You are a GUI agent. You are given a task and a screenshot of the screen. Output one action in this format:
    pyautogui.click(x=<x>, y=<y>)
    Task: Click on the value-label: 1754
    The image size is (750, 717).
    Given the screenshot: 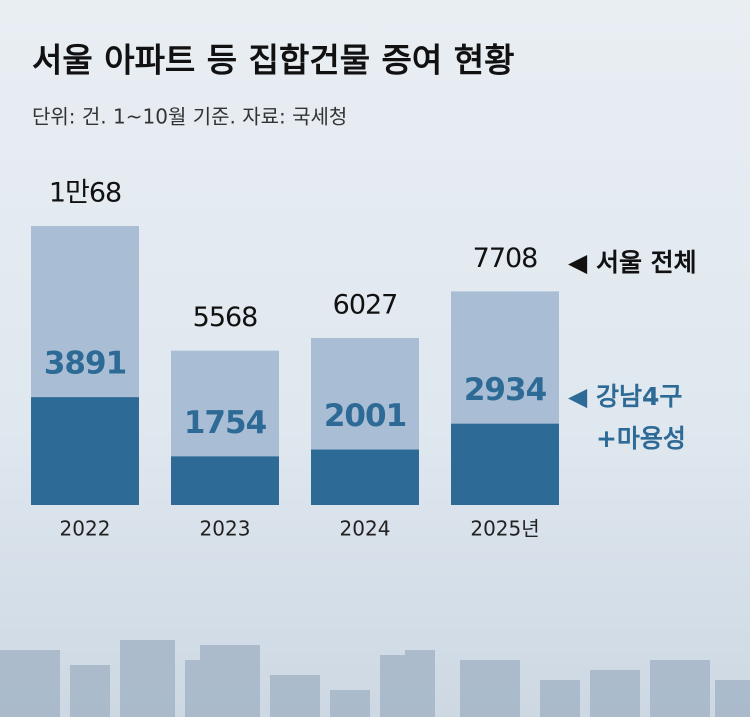 What is the action you would take?
    pyautogui.click(x=225, y=423)
    